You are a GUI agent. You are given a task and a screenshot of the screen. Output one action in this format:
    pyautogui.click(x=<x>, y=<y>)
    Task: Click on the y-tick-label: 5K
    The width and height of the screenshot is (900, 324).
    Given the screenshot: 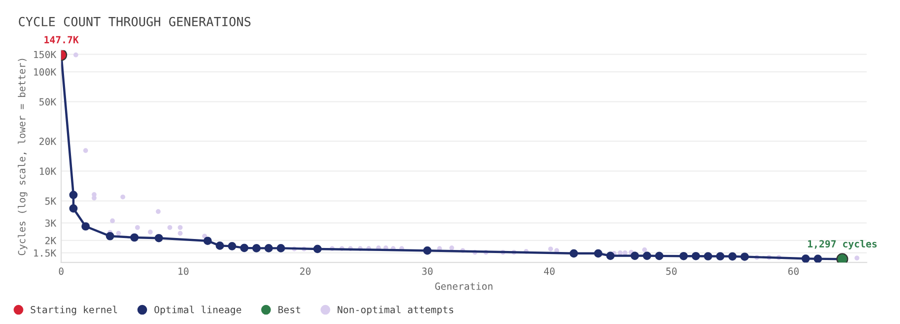 What is the action you would take?
    pyautogui.click(x=50, y=201)
    